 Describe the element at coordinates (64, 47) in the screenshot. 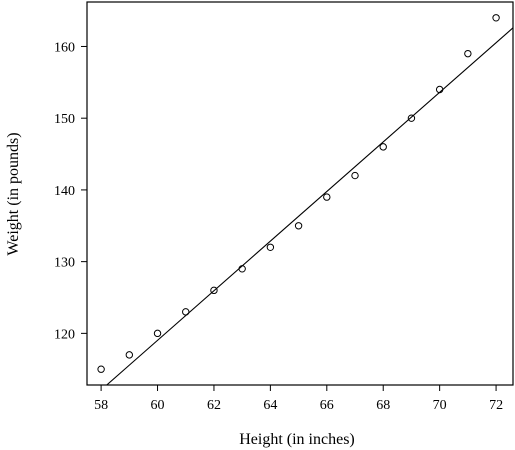

I see `y-tick-label: 160` at that location.